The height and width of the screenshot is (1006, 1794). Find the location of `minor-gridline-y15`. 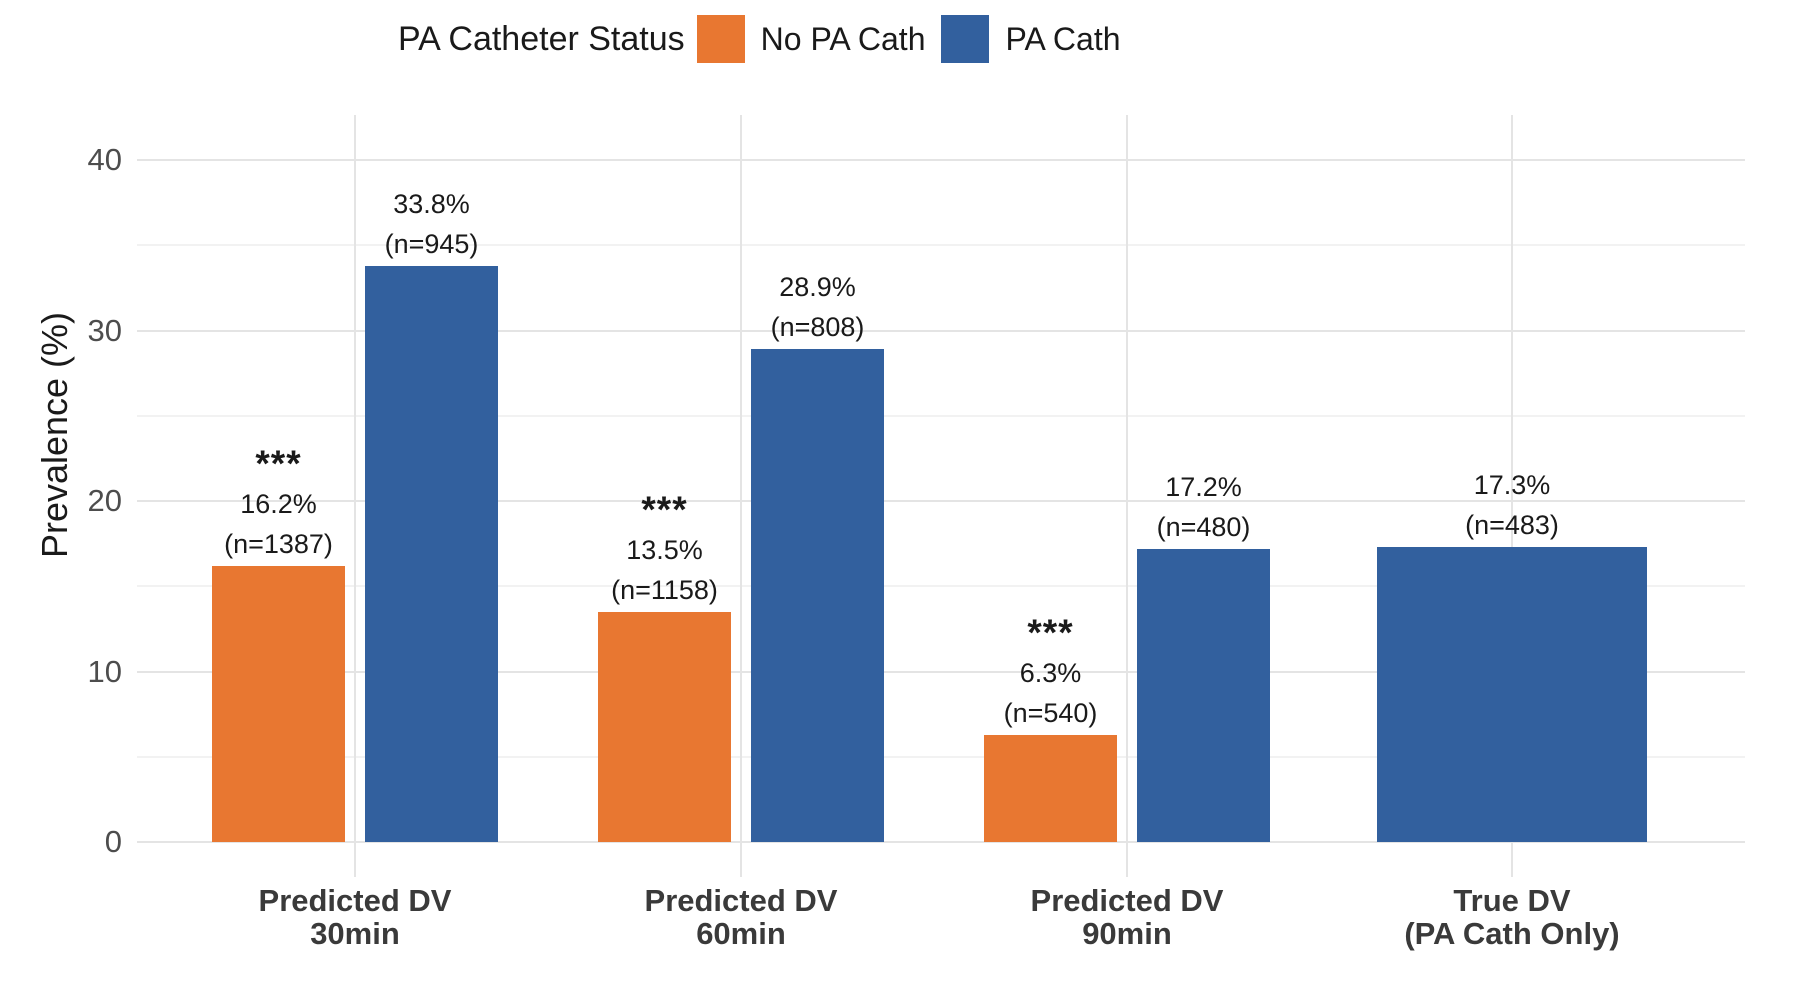

minor-gridline-y15 is located at coordinates (941, 586).